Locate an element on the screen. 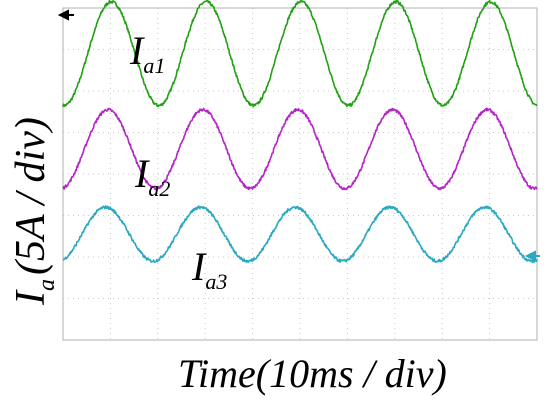  x-axis-label: Time(10ms / div) is located at coordinates (312, 373).